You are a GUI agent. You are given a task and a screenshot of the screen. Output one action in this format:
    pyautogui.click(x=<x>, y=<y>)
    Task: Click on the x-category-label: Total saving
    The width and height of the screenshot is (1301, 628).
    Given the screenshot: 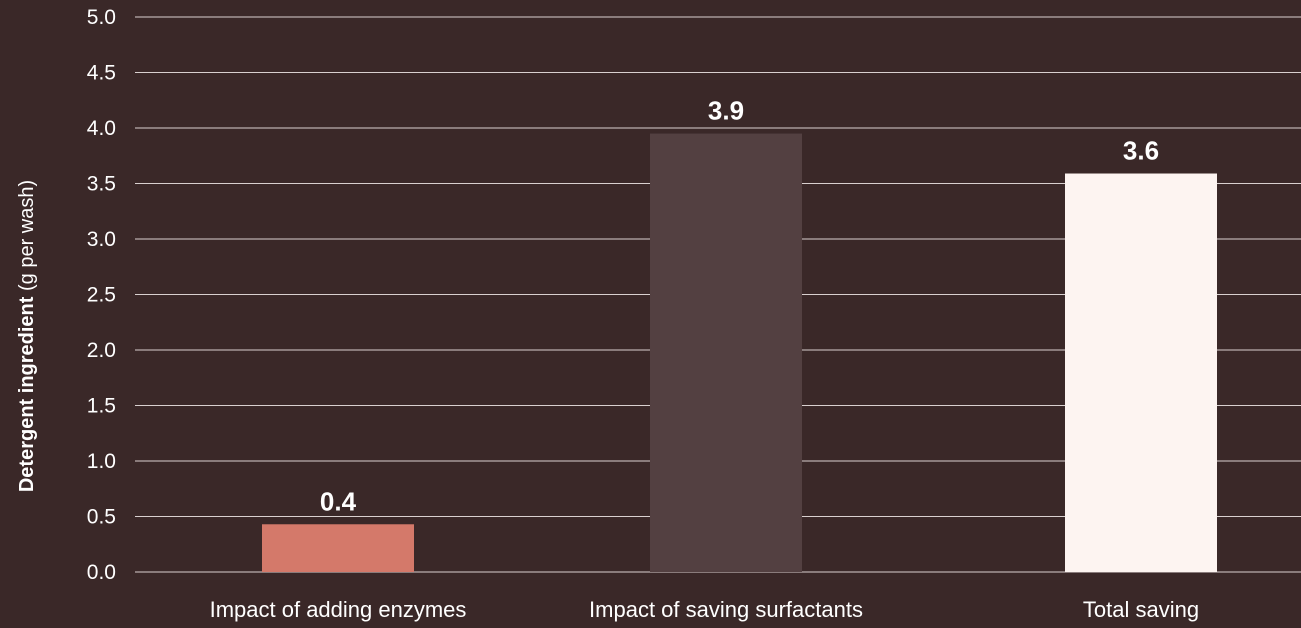 What is the action you would take?
    pyautogui.click(x=1141, y=609)
    